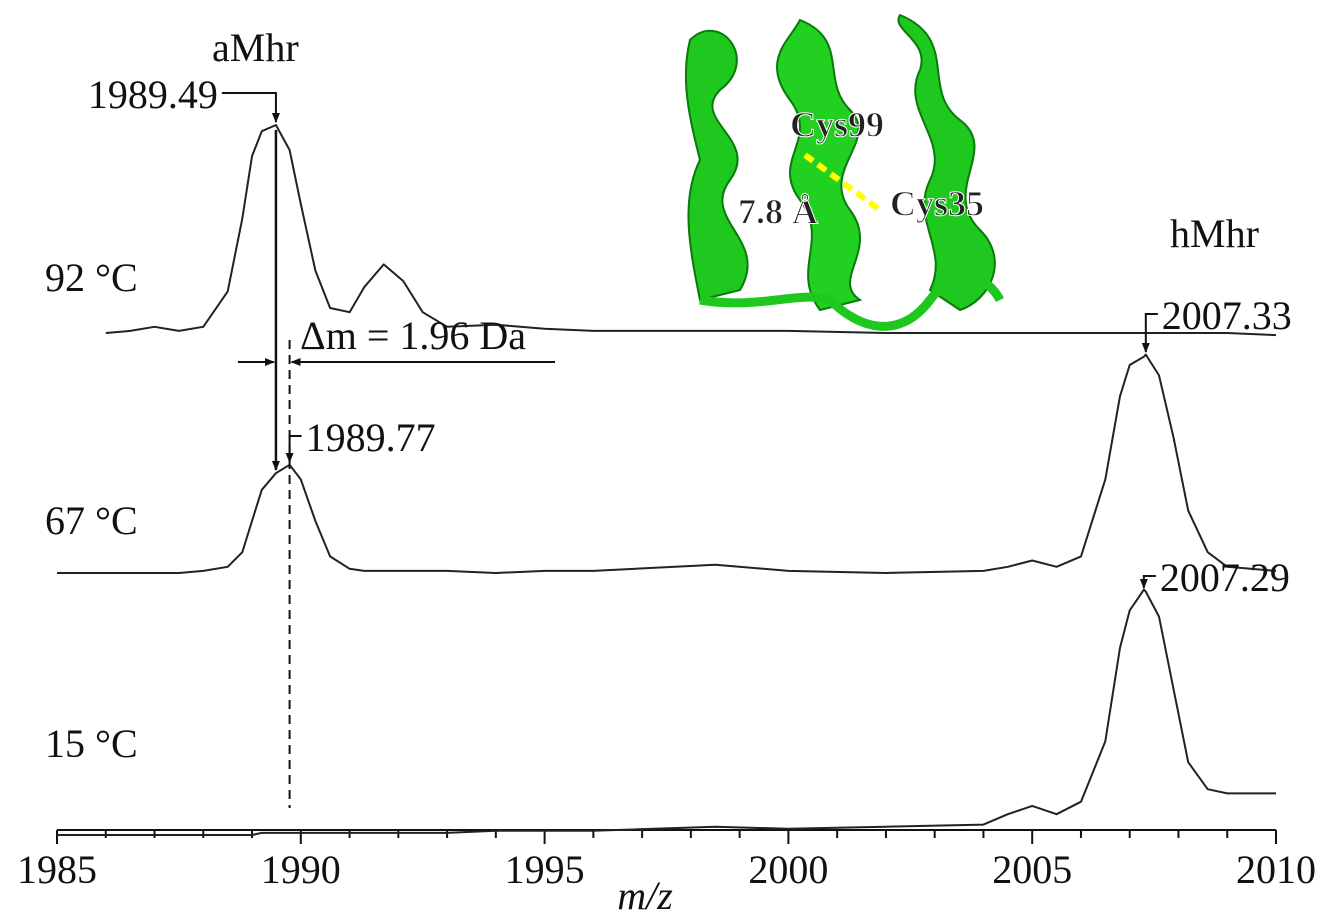 This screenshot has width=1342, height=918. Describe the element at coordinates (153, 94) in the screenshot. I see `peak-label: 1989.49` at that location.